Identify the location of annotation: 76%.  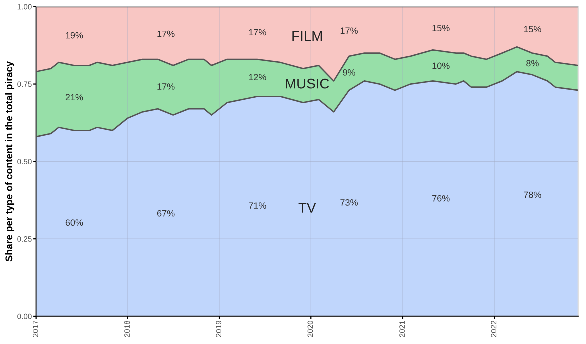
(441, 198).